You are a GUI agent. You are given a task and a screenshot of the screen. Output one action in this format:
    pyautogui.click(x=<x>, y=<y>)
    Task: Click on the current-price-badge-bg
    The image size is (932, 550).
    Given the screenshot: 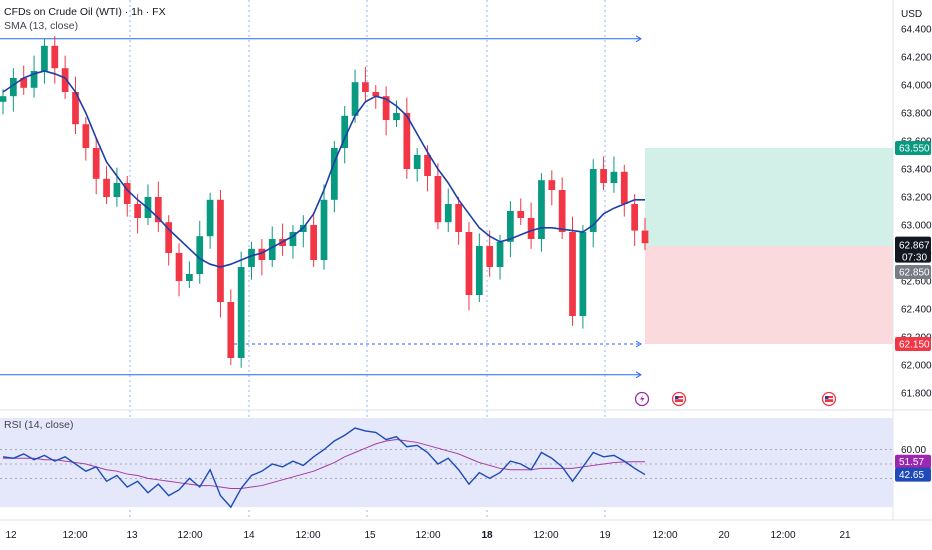 What is the action you would take?
    pyautogui.click(x=913, y=249)
    